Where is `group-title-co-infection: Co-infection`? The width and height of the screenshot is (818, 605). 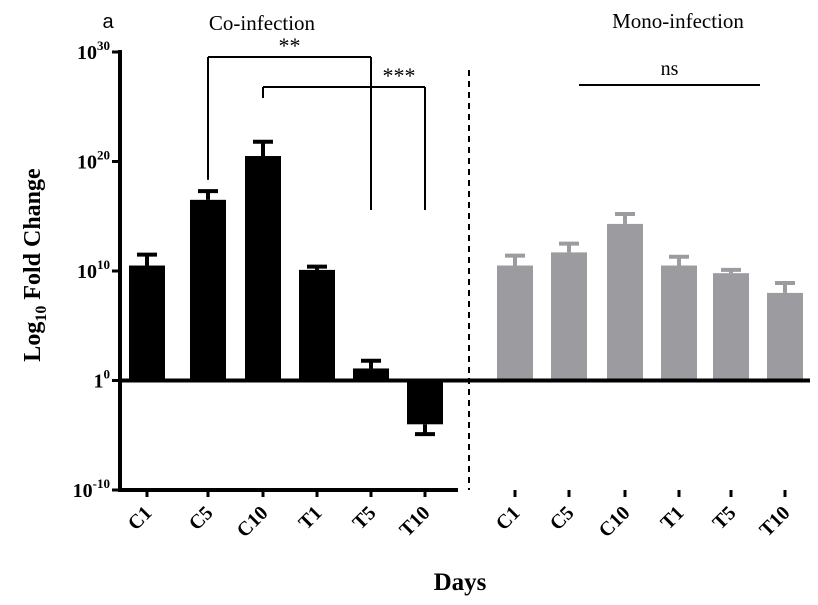 group-title-co-infection: Co-infection is located at coordinates (262, 23).